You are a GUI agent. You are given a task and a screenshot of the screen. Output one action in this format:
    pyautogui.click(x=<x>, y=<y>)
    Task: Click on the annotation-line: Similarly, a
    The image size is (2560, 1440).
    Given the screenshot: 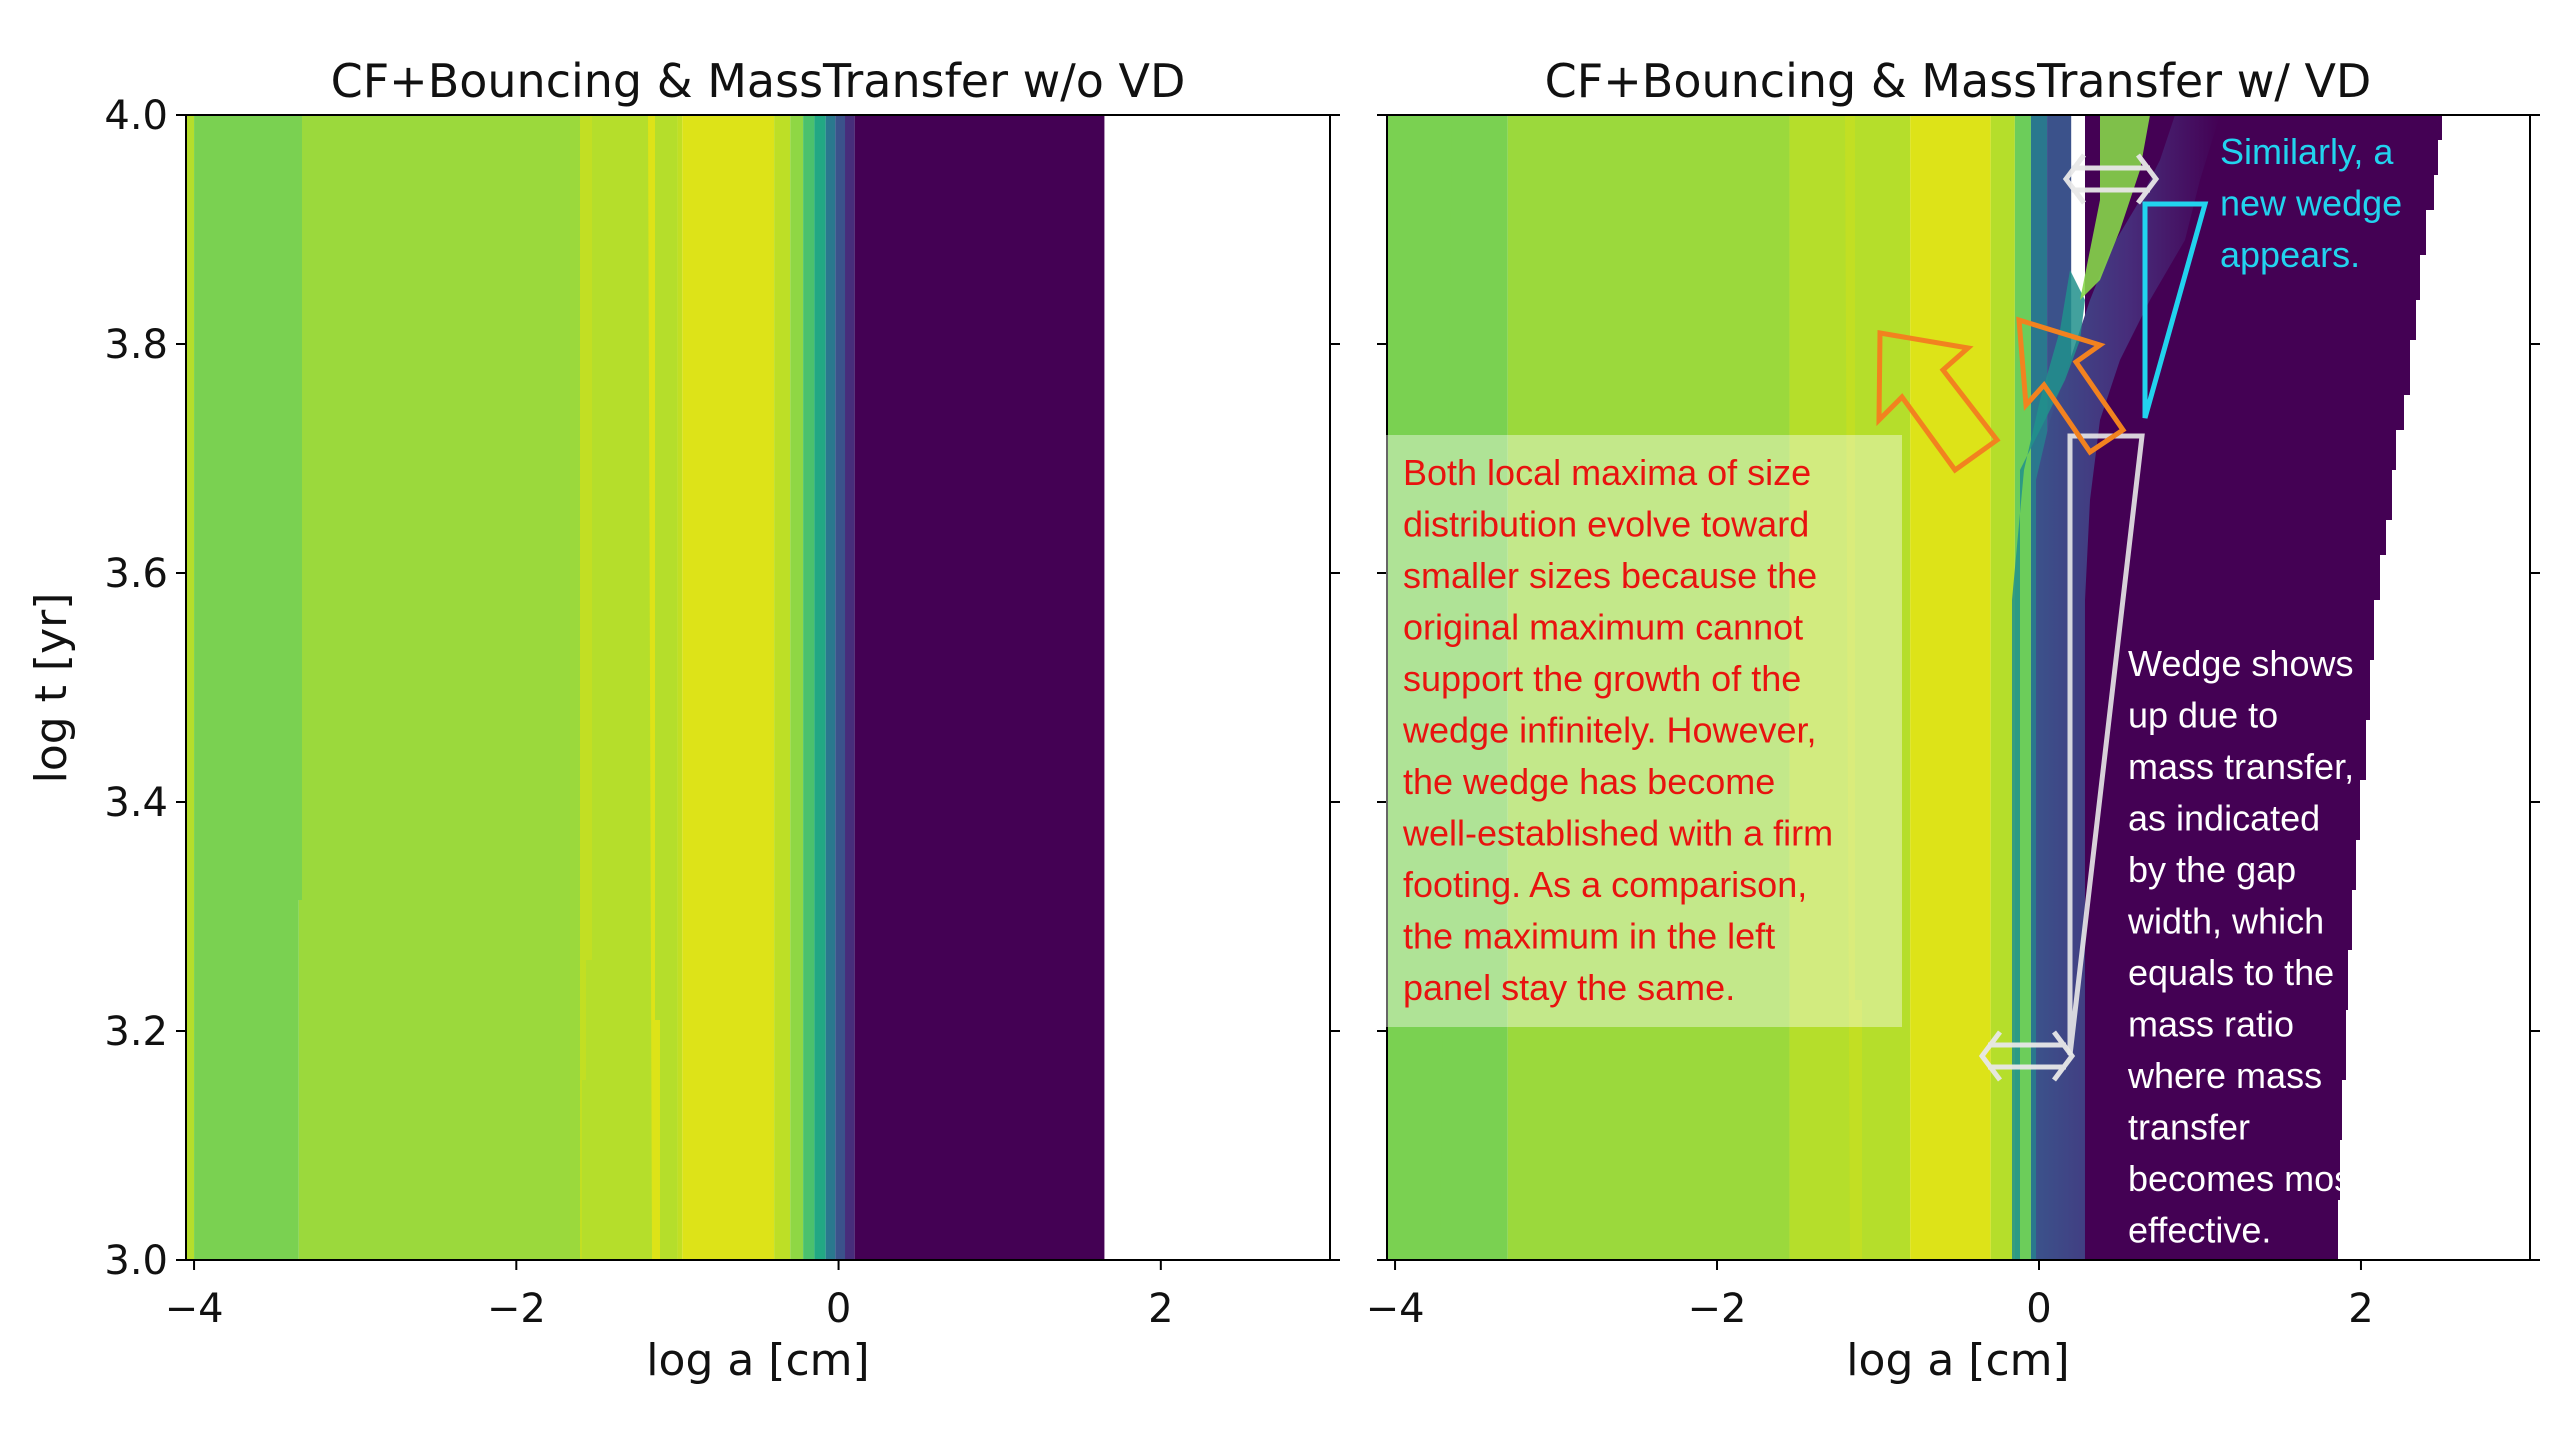 What is the action you would take?
    pyautogui.click(x=2307, y=151)
    